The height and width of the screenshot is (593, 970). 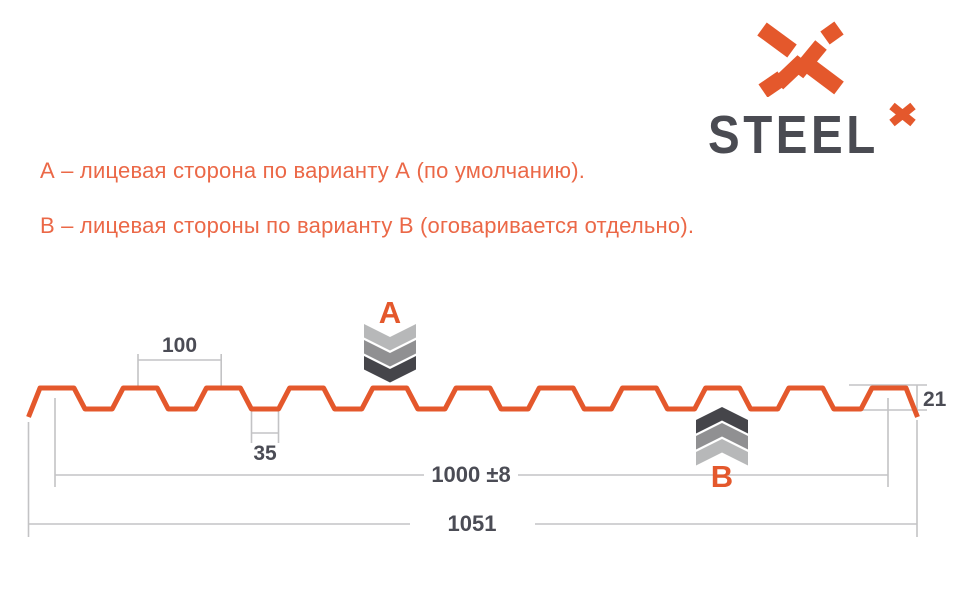 What do you see at coordinates (473, 401) in the screenshot?
I see `profile-path` at bounding box center [473, 401].